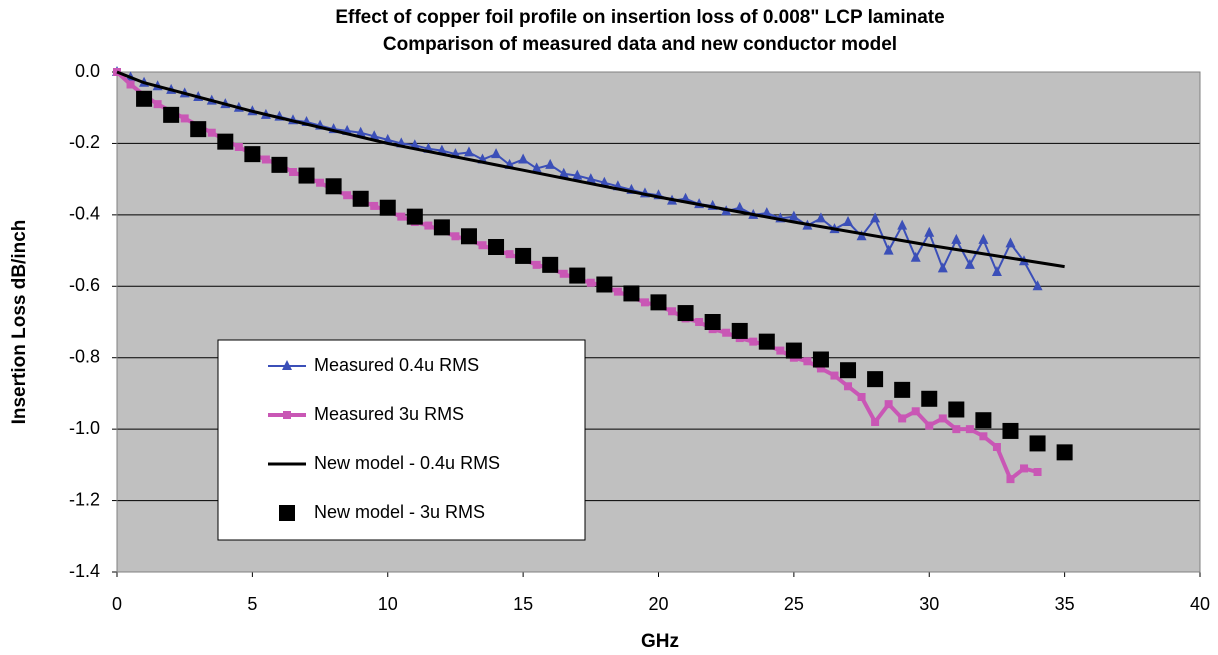  I want to click on x-tick-label: 15, so click(523, 604).